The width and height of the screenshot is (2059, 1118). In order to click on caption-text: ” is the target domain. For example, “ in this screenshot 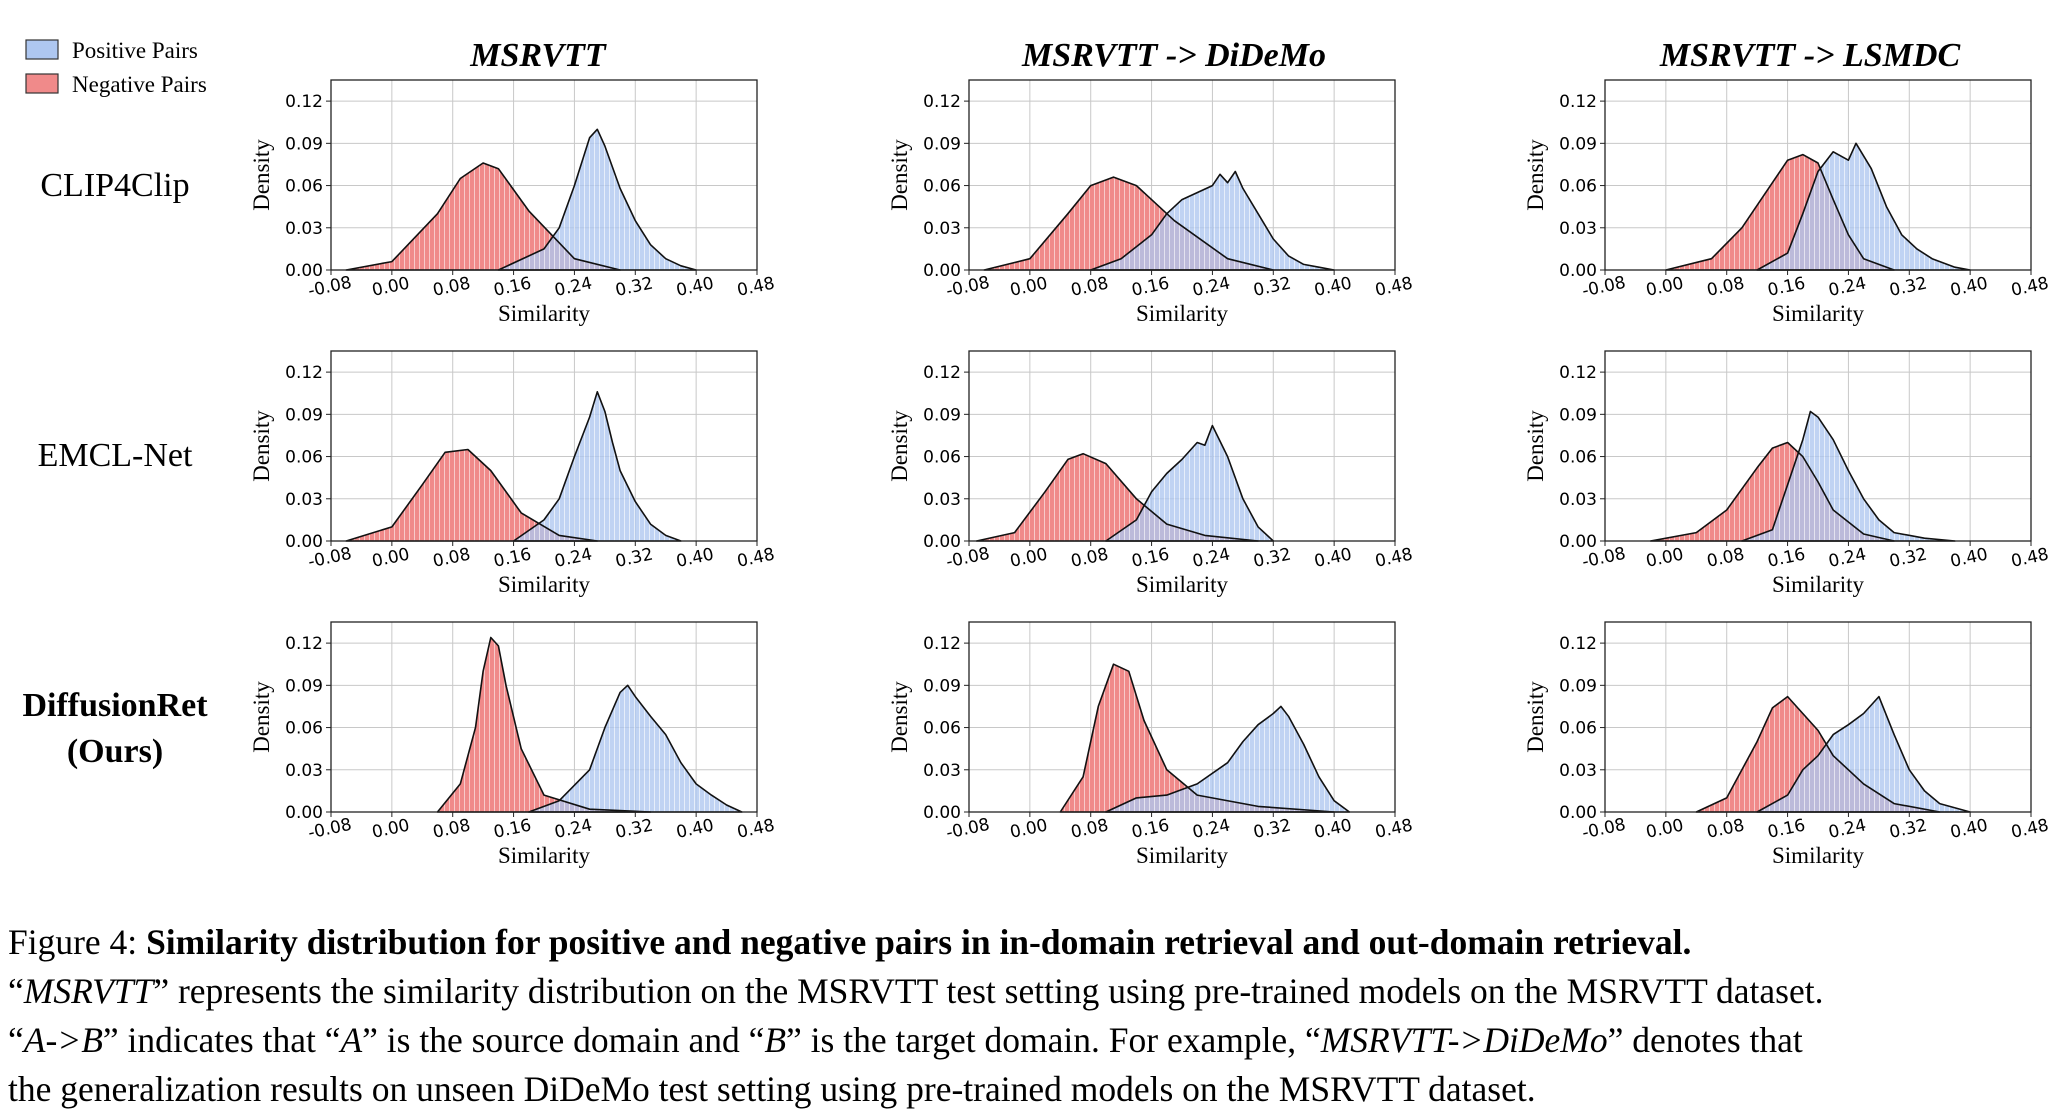, I will do `click(1053, 1040)`.